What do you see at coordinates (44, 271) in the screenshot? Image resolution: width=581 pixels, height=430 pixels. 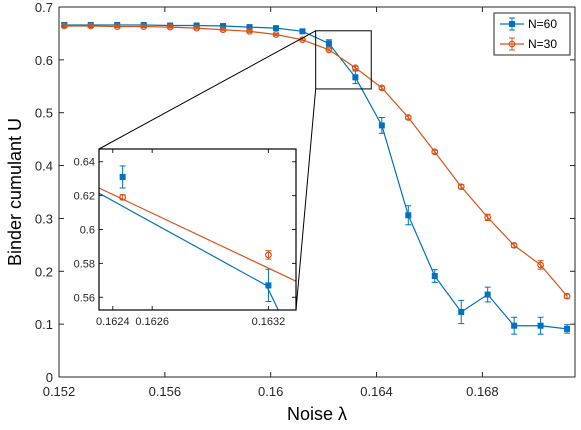 I see `y-tick-label: 0.2` at bounding box center [44, 271].